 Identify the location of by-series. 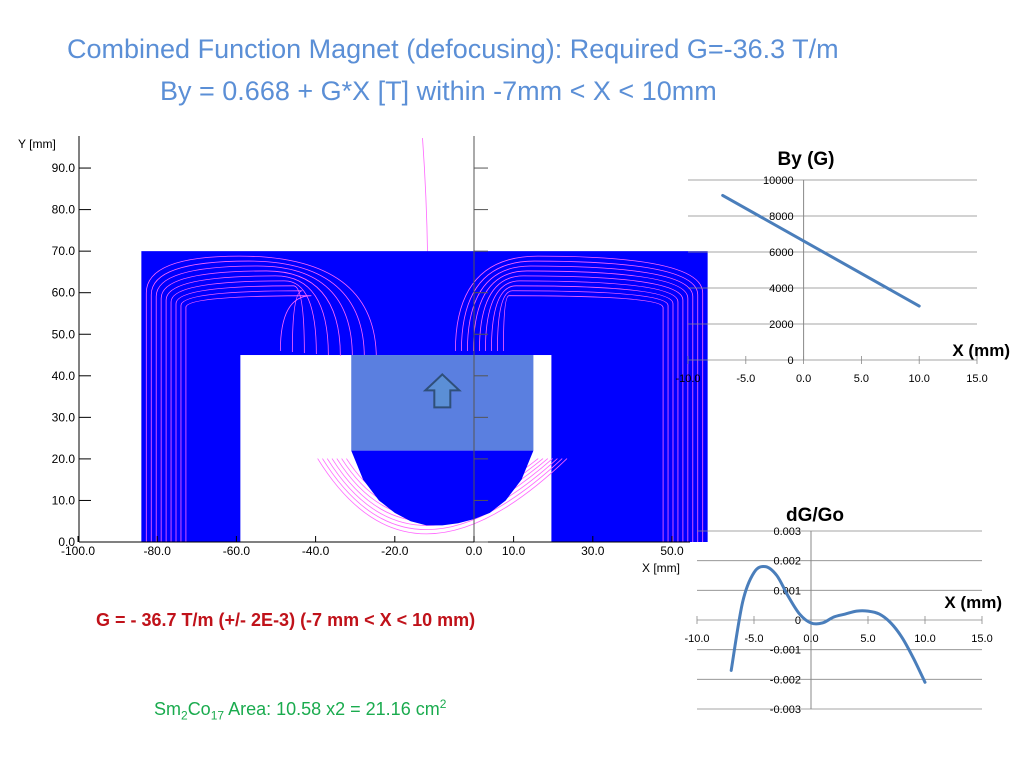
(821, 250).